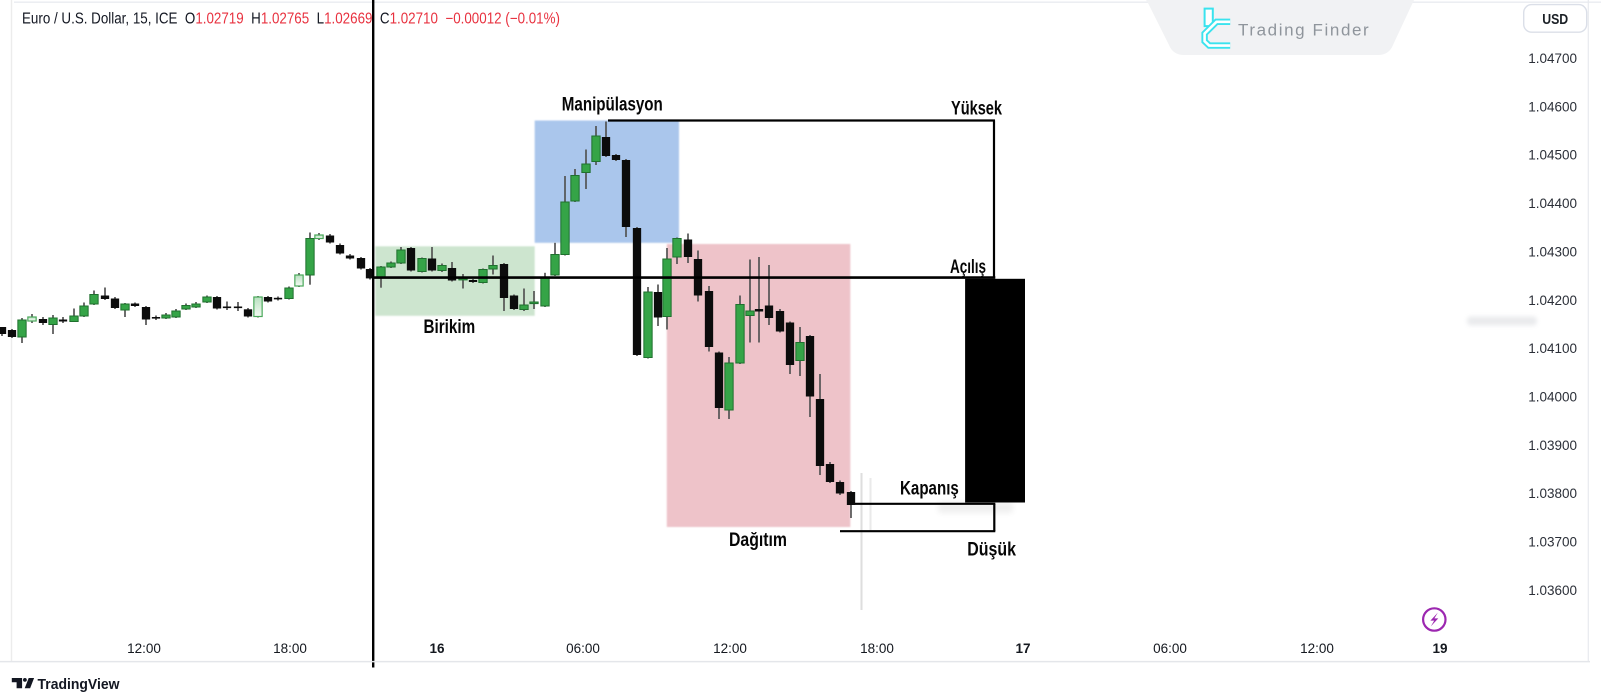 The image size is (1601, 700). I want to click on svg-text: 1.04600, so click(1552, 106).